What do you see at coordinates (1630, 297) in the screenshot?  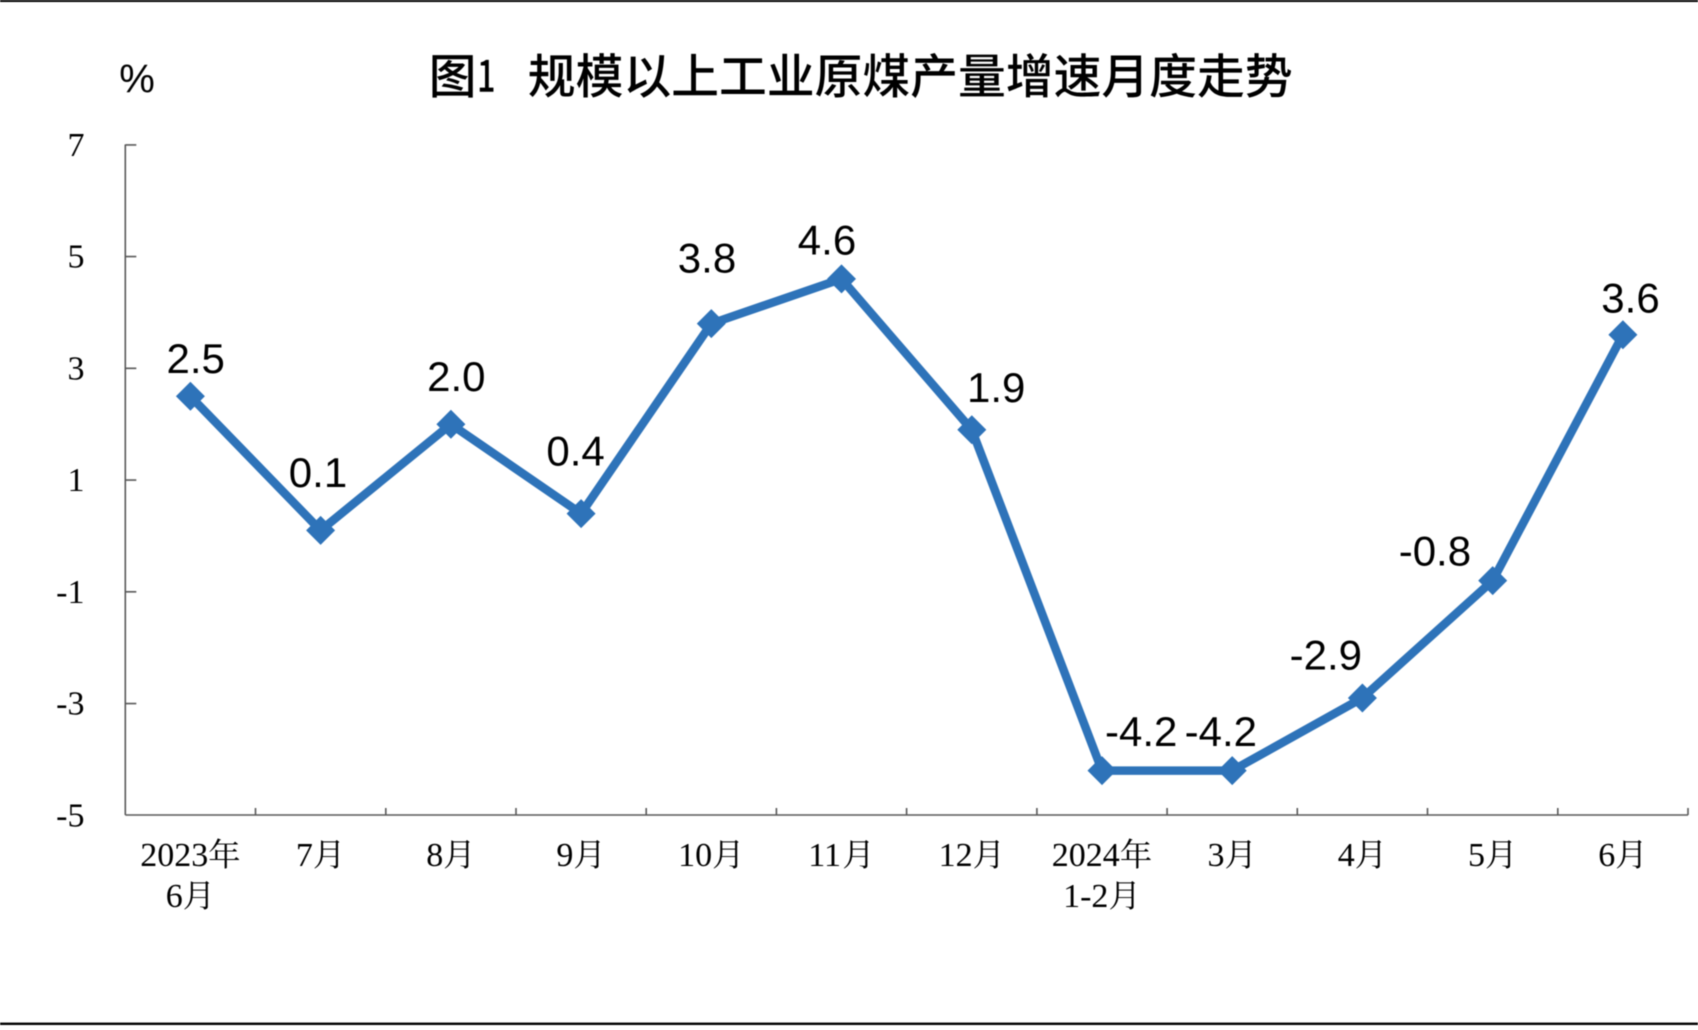 I see `svg-text: 3.6` at bounding box center [1630, 297].